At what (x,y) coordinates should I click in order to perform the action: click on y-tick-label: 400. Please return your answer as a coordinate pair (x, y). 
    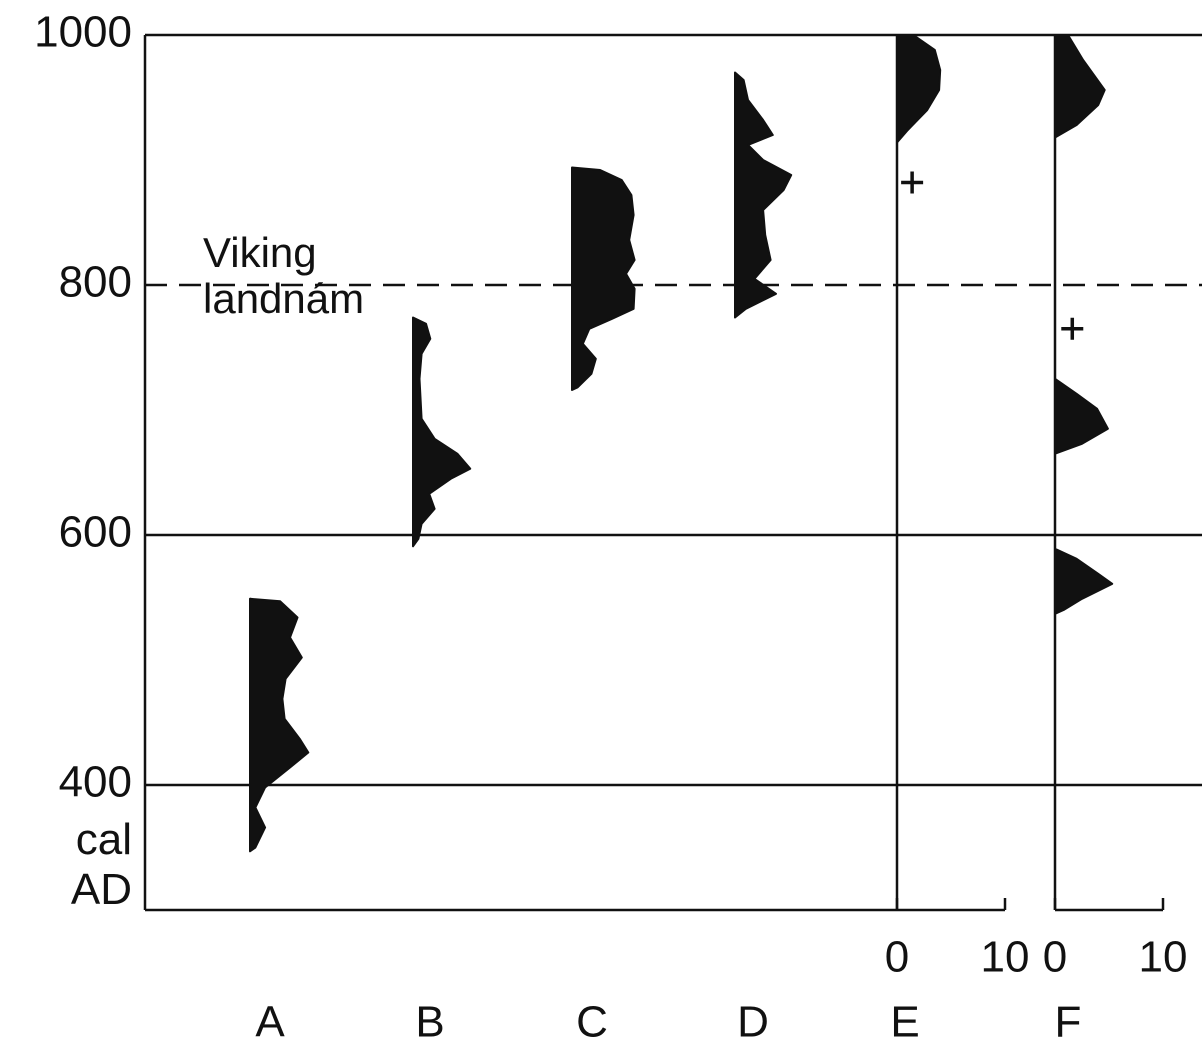
    Looking at the image, I should click on (95, 782).